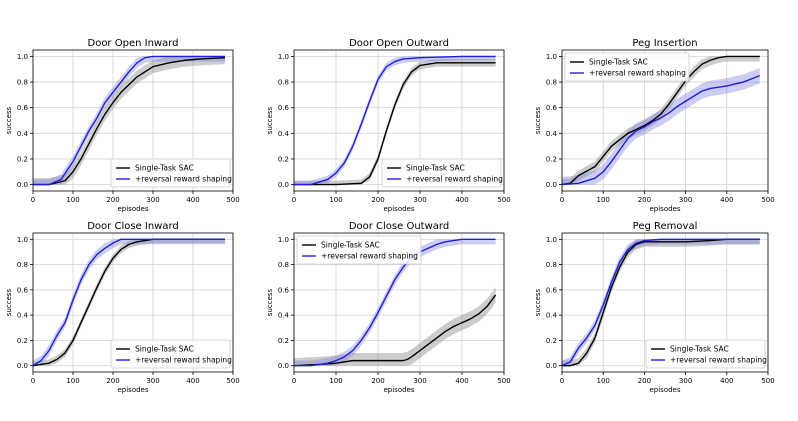 The width and height of the screenshot is (798, 421). I want to click on chart-title: Door Open Outward, so click(399, 43).